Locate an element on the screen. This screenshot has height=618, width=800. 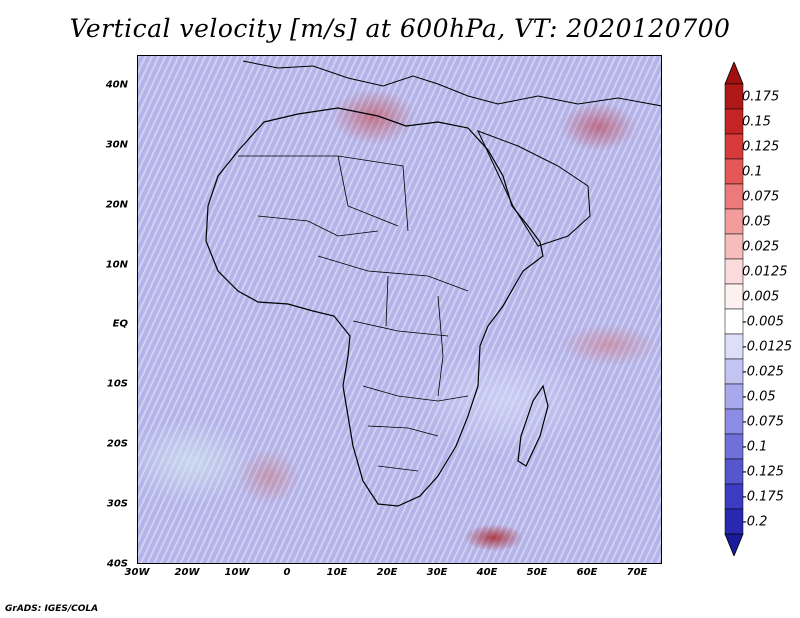
country-borders is located at coordinates (353, 313).